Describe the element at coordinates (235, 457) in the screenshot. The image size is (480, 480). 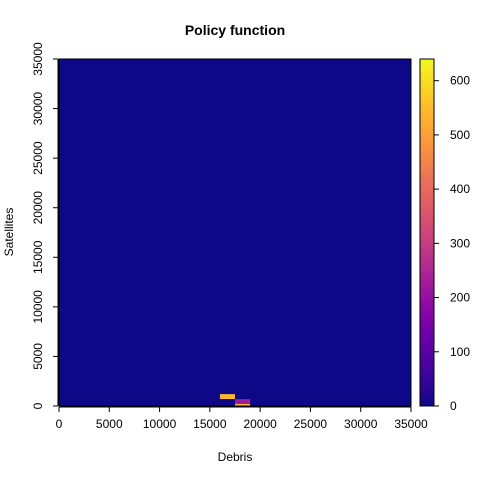
I see `x-axis-label: Debris` at that location.